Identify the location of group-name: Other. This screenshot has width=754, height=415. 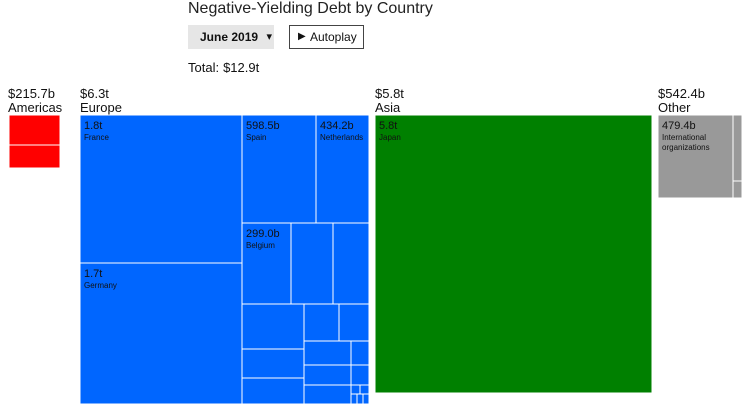
(674, 107).